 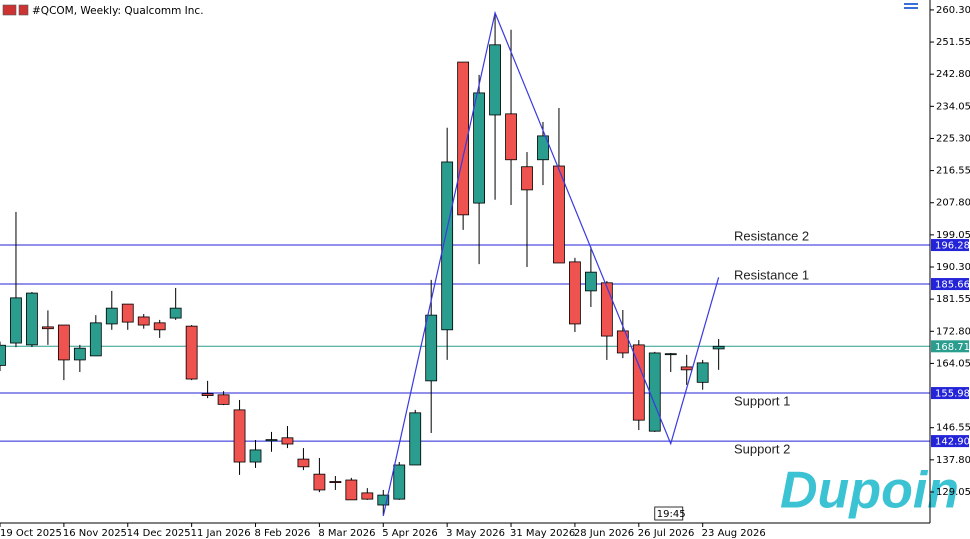 I want to click on level-name: Resistance 2, so click(x=771, y=235).